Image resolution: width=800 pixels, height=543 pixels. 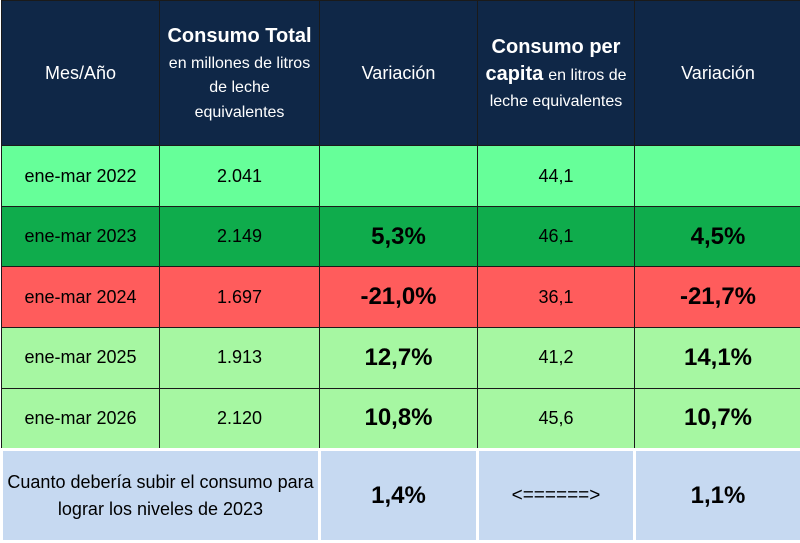 What do you see at coordinates (556, 419) in the screenshot?
I see `value-cell: 45,6` at bounding box center [556, 419].